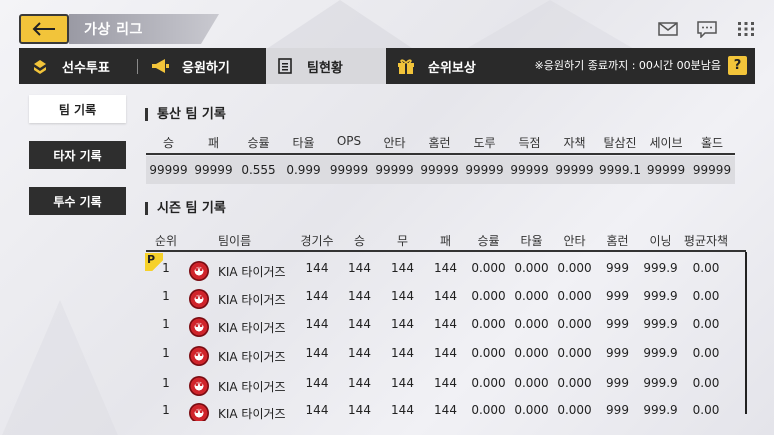 Image resolution: width=774 pixels, height=435 pixels. Describe the element at coordinates (737, 65) in the screenshot. I see `help-button: ?` at that location.